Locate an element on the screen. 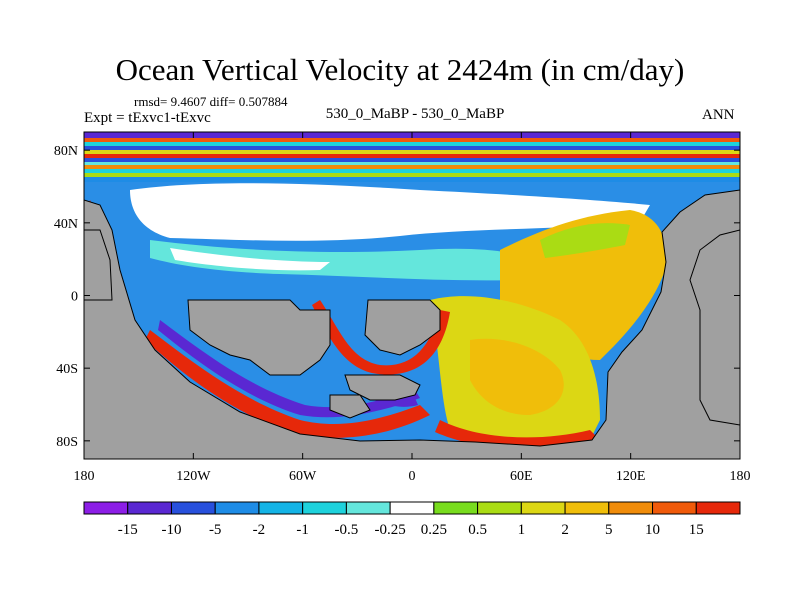 The height and width of the screenshot is (600, 800). y-tick-label: 40S is located at coordinates (67, 369).